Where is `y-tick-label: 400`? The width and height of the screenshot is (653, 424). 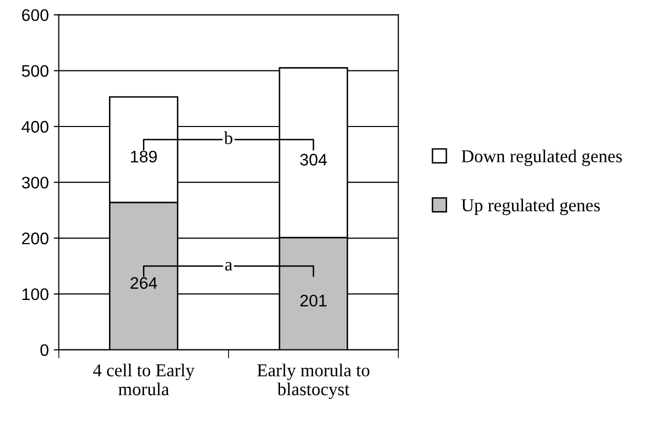
y-tick-label: 400 is located at coordinates (35, 126).